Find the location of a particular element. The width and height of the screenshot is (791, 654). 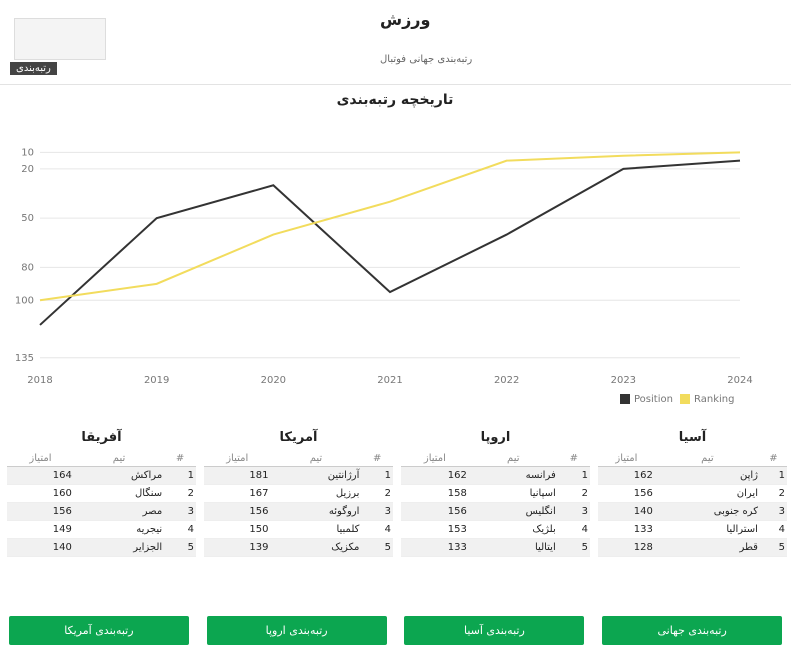

table-row: 1 آرژانتین 181 is located at coordinates (298, 475).